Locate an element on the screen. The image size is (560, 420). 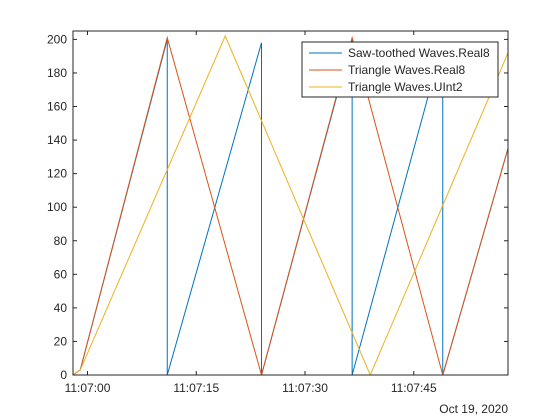
y-tick-label: 140 is located at coordinates (57, 140).